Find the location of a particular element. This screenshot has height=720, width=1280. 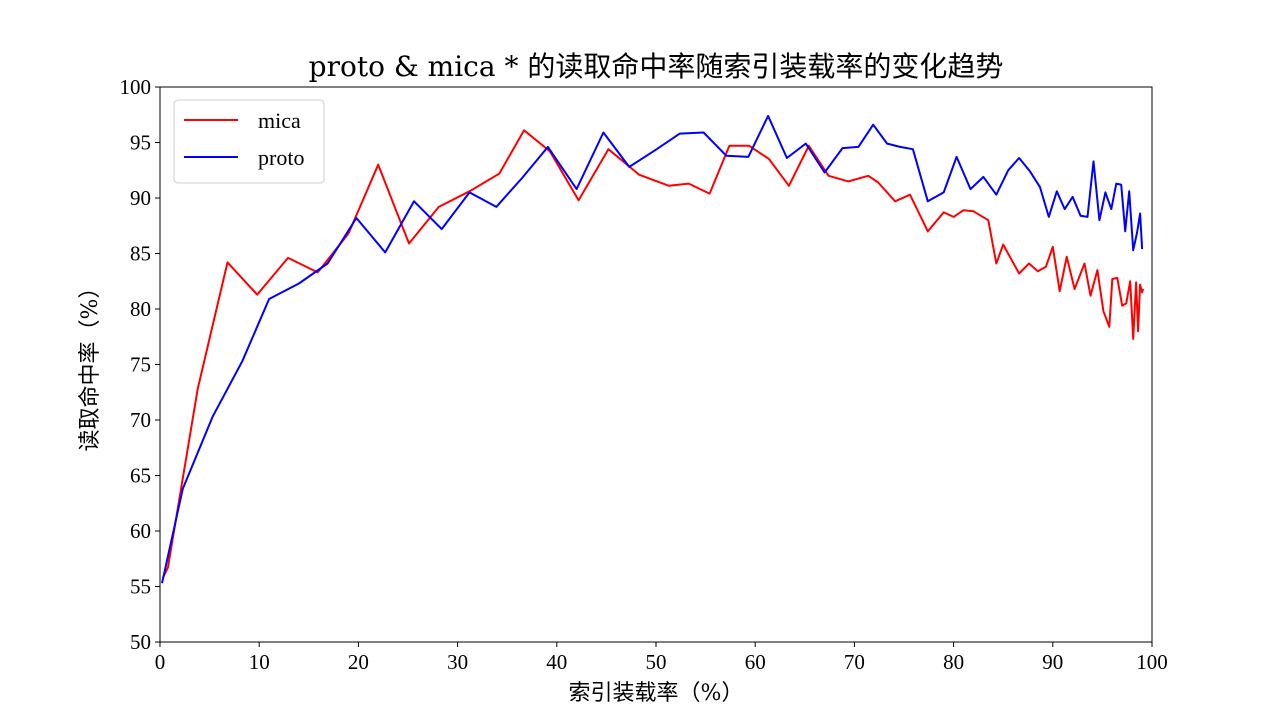

x-tick-label: 90 is located at coordinates (1052, 662).